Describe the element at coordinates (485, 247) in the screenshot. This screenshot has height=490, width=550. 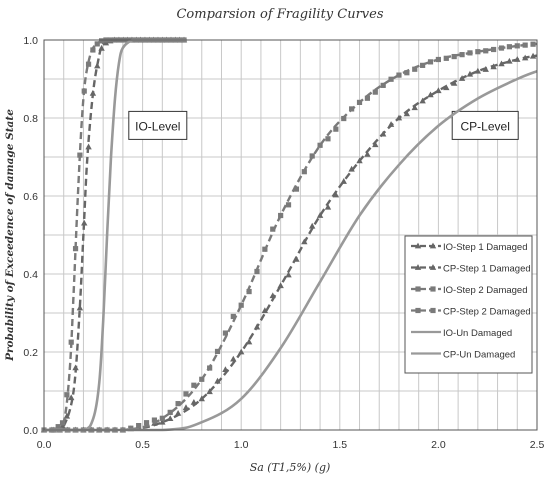
I see `legend-label: IO-Step 1 Damaged` at that location.